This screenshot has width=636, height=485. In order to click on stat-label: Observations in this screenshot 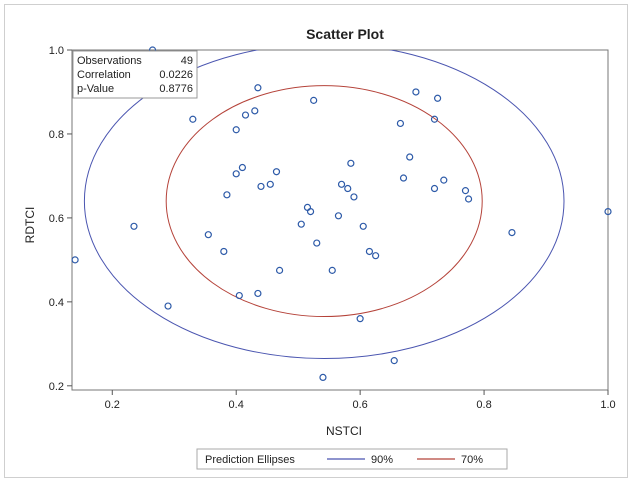, I will do `click(109, 61)`.